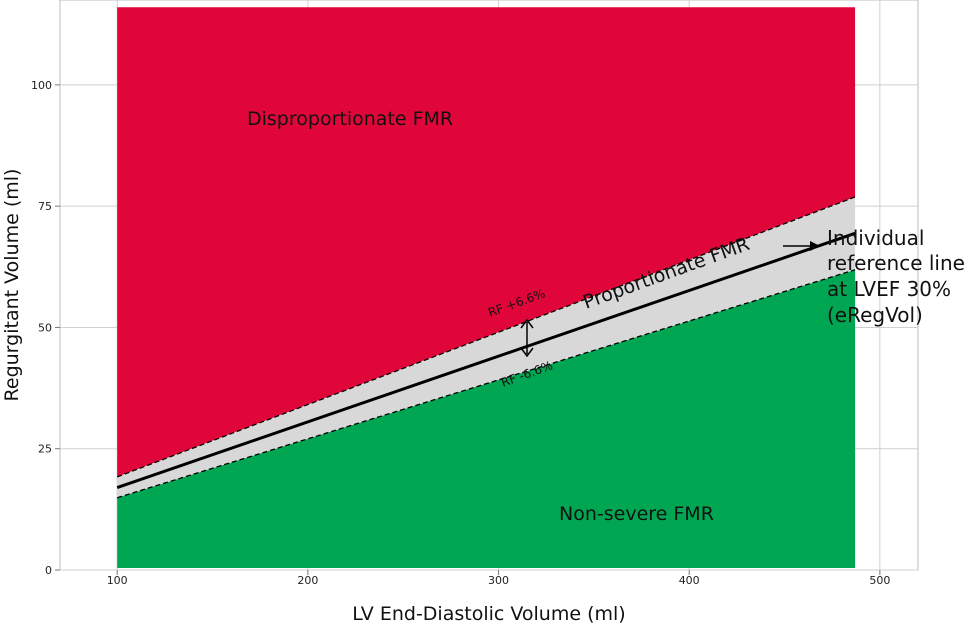 The image size is (969, 630). Describe the element at coordinates (41, 85) in the screenshot. I see `y-tick-label: 100` at that location.